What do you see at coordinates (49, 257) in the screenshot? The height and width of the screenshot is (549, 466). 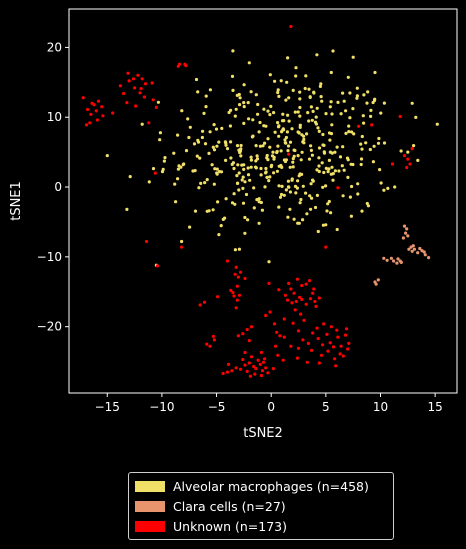 I see `y-tick-label: −10` at bounding box center [49, 257].